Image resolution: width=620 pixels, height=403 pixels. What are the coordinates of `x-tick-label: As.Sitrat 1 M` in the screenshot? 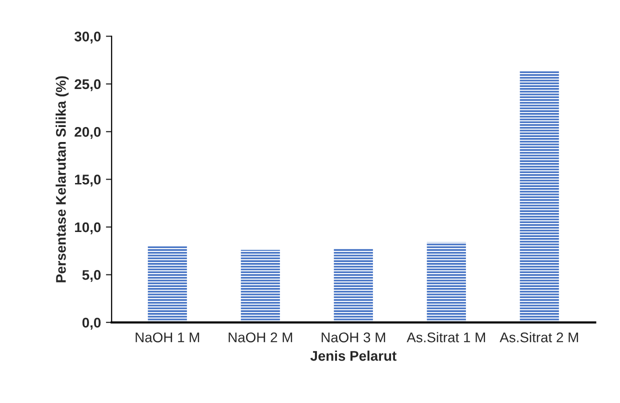 It's located at (446, 337).